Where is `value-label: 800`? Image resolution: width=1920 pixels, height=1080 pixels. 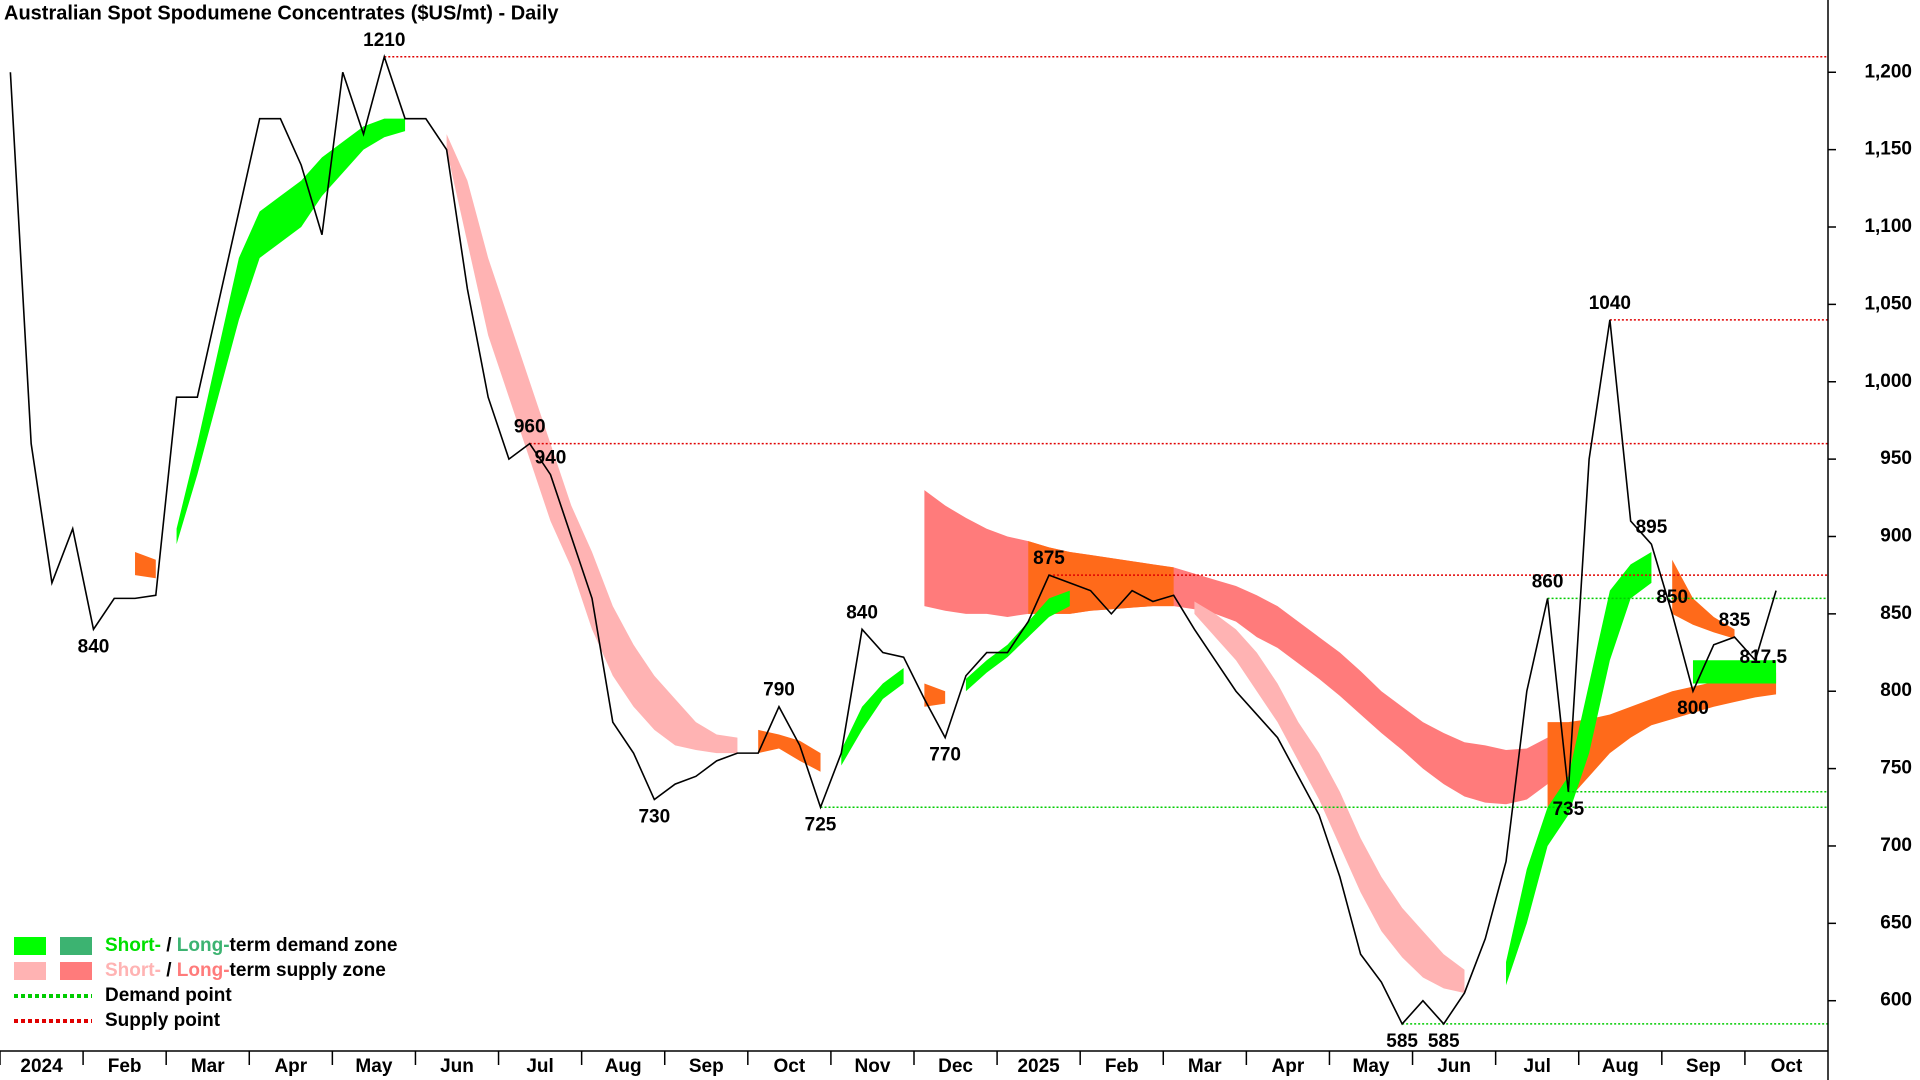
value-label: 800 is located at coordinates (1693, 708).